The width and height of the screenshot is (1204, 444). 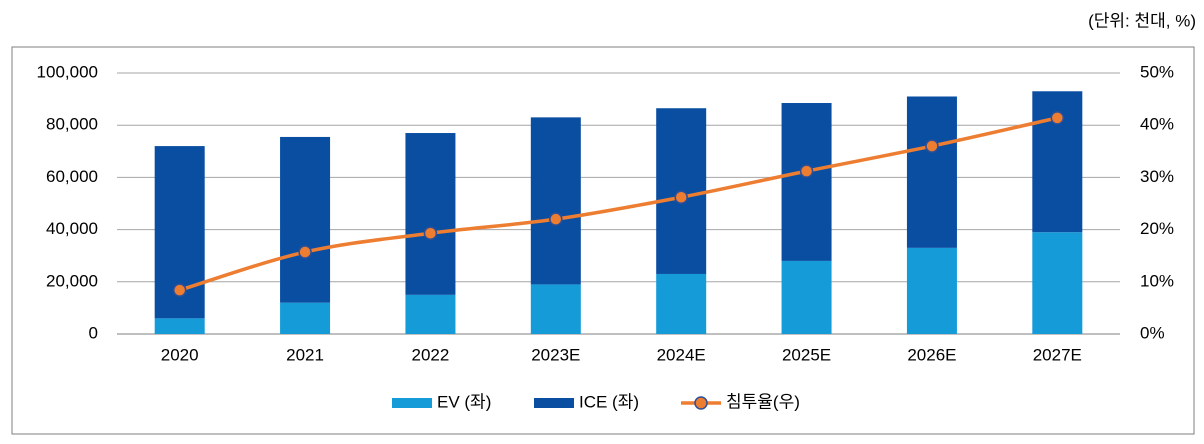 What do you see at coordinates (72, 176) in the screenshot?
I see `y-tick-label: 60,000` at bounding box center [72, 176].